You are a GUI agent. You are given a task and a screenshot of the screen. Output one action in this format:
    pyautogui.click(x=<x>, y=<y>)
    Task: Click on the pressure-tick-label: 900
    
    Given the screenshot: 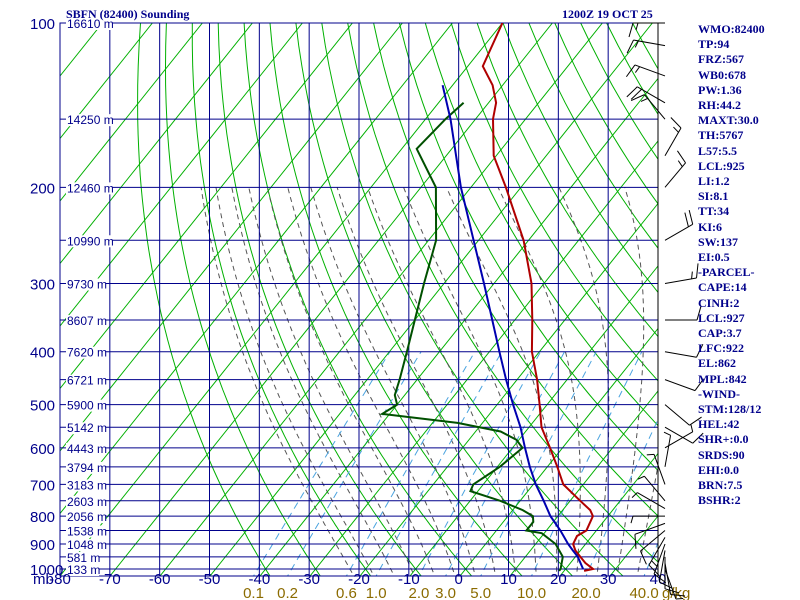 What is the action you would take?
    pyautogui.click(x=42, y=545)
    